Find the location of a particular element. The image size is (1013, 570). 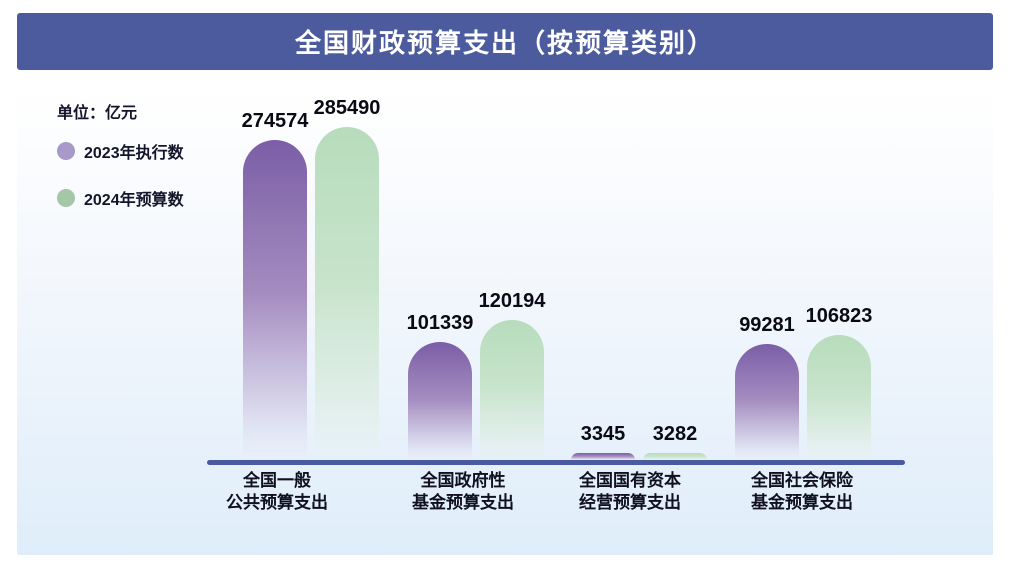

bar-column-s2023-group2: 101339 is located at coordinates (440, 386).